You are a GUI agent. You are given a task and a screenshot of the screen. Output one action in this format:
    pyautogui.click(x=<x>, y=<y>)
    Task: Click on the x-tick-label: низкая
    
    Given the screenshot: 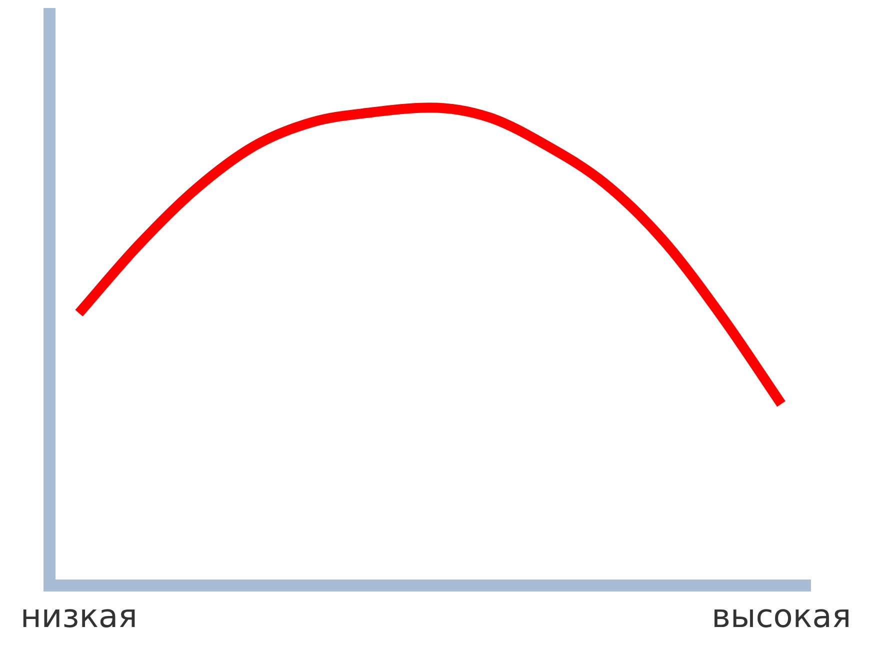 What is the action you would take?
    pyautogui.click(x=79, y=616)
    